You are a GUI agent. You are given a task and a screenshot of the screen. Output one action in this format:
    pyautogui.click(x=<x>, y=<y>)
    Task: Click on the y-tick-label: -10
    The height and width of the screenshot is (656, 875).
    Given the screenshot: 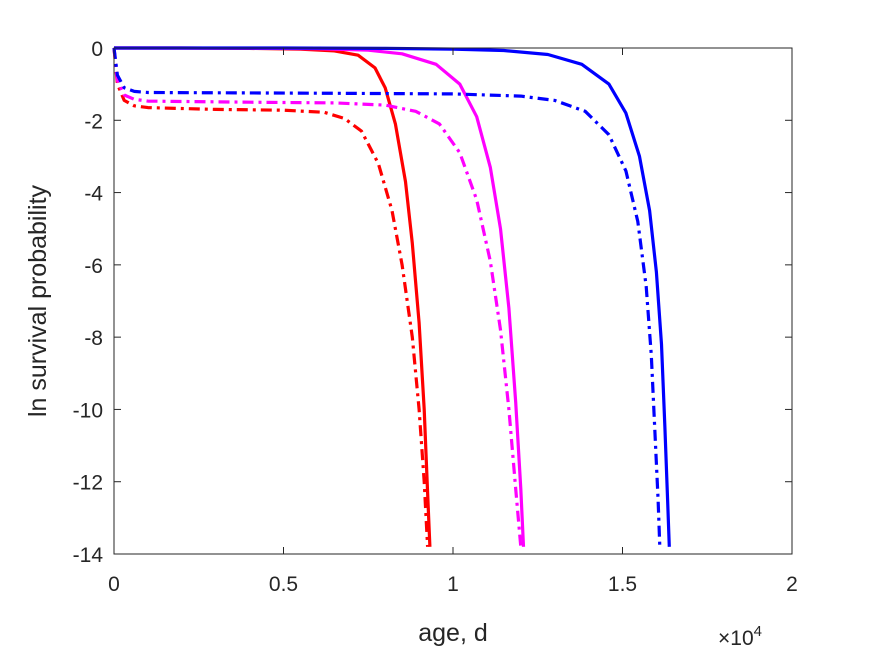 What is the action you would take?
    pyautogui.click(x=88, y=410)
    